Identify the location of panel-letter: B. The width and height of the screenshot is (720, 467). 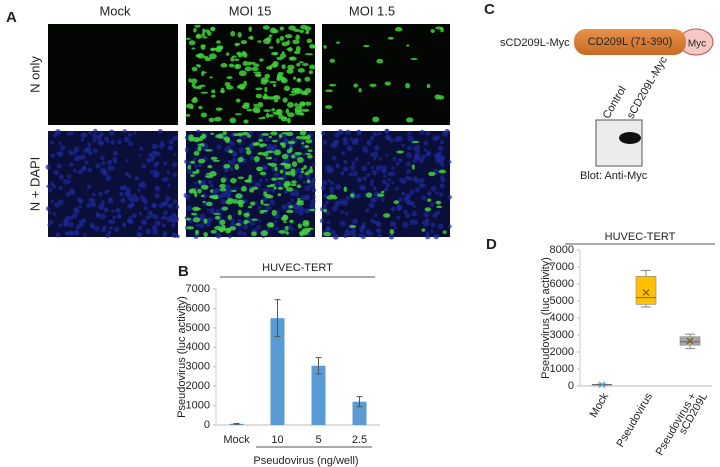
(183, 271).